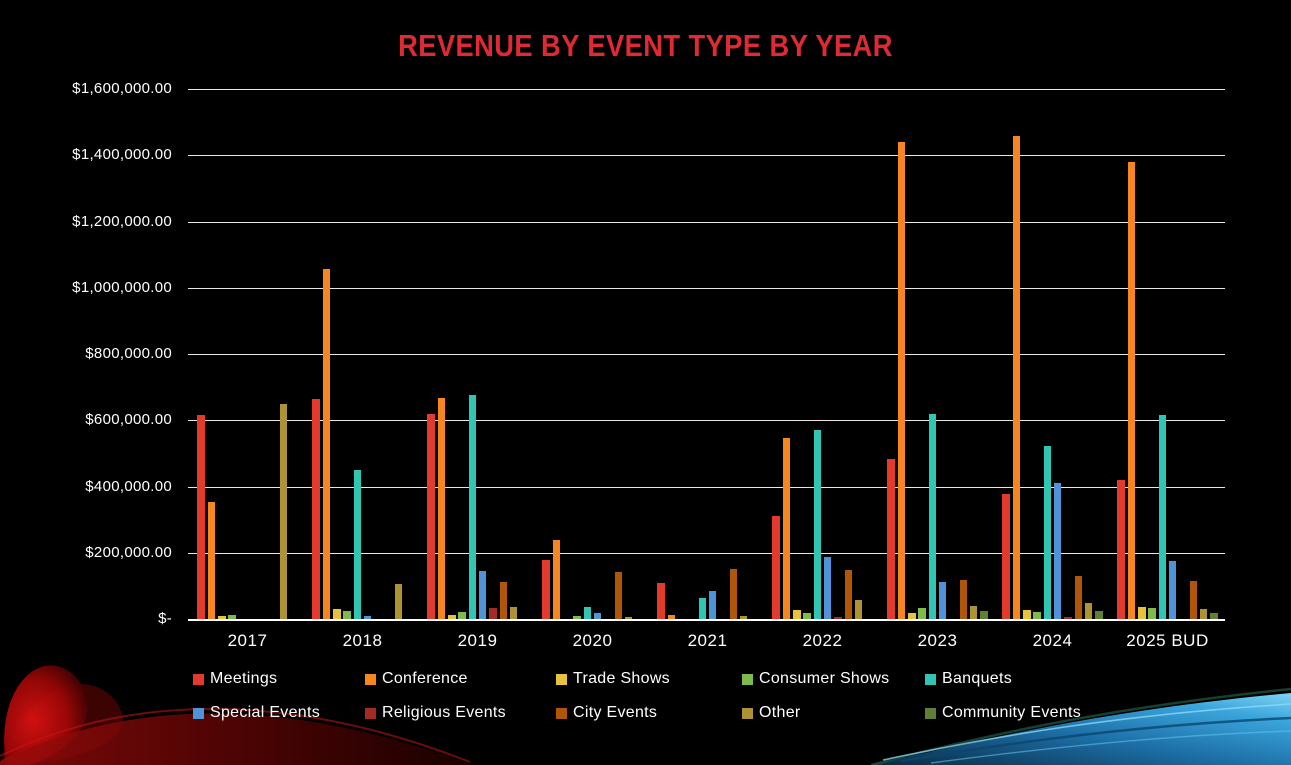 The width and height of the screenshot is (1291, 765). I want to click on bar-religious-events-2019, so click(493, 613).